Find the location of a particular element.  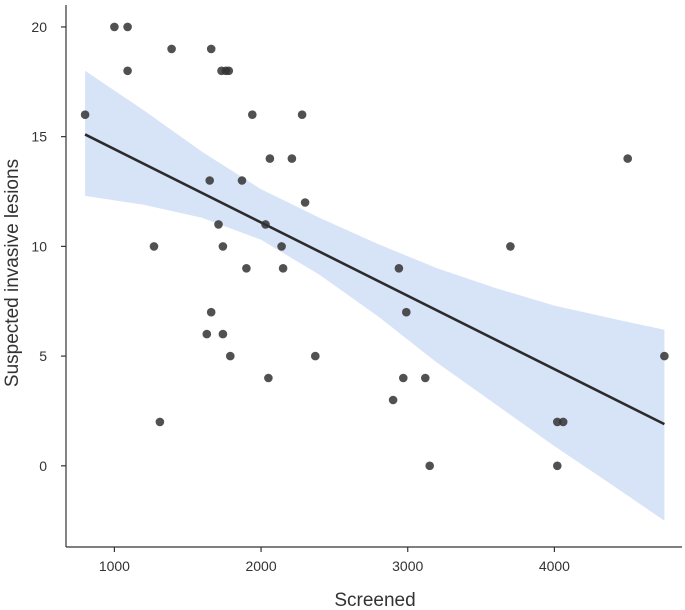

x-tick-label: 3000 is located at coordinates (407, 566).